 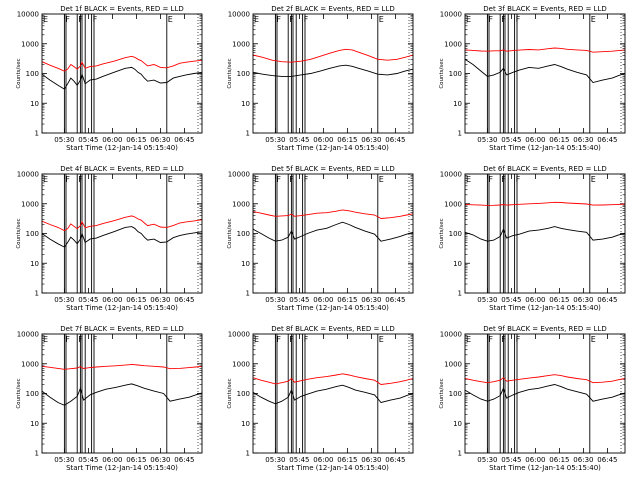 What do you see at coordinates (121, 329) in the screenshot?
I see `chart-title: Det 7f BLACK = Events, RED = LLD` at bounding box center [121, 329].